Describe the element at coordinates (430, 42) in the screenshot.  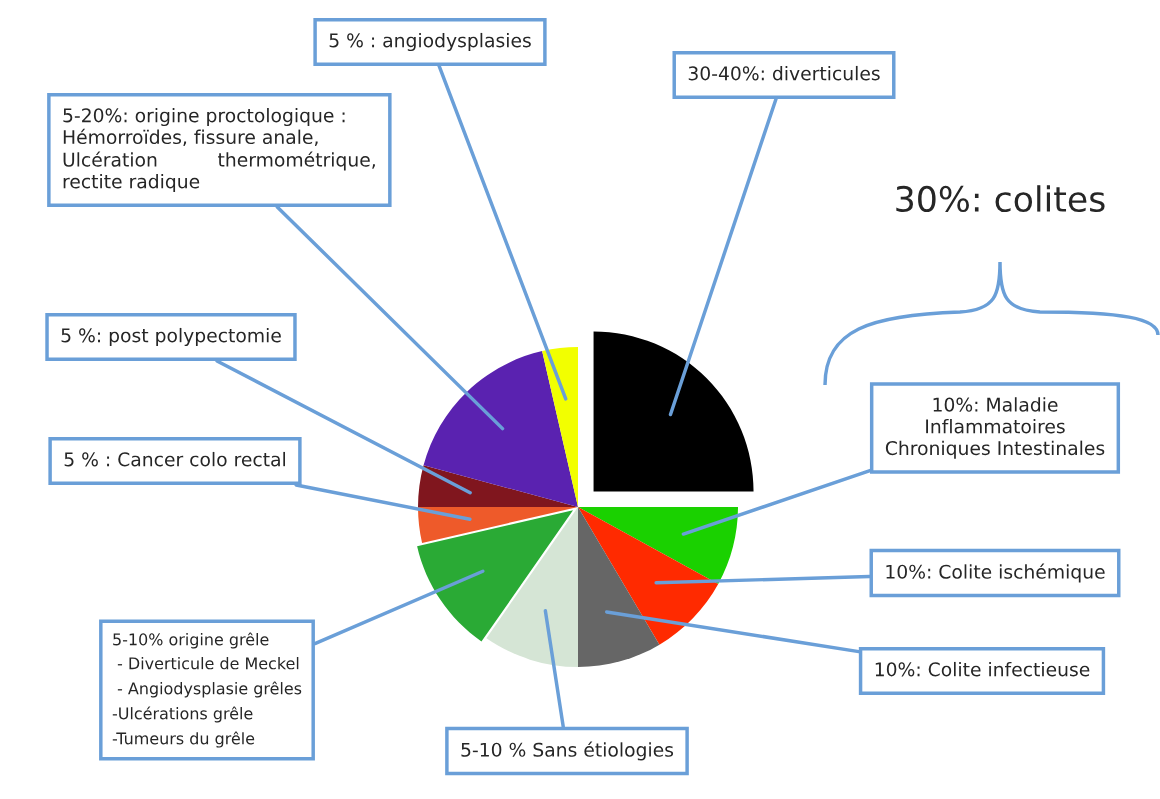
I see `slice-label: 5 % : angiodysplasies` at that location.